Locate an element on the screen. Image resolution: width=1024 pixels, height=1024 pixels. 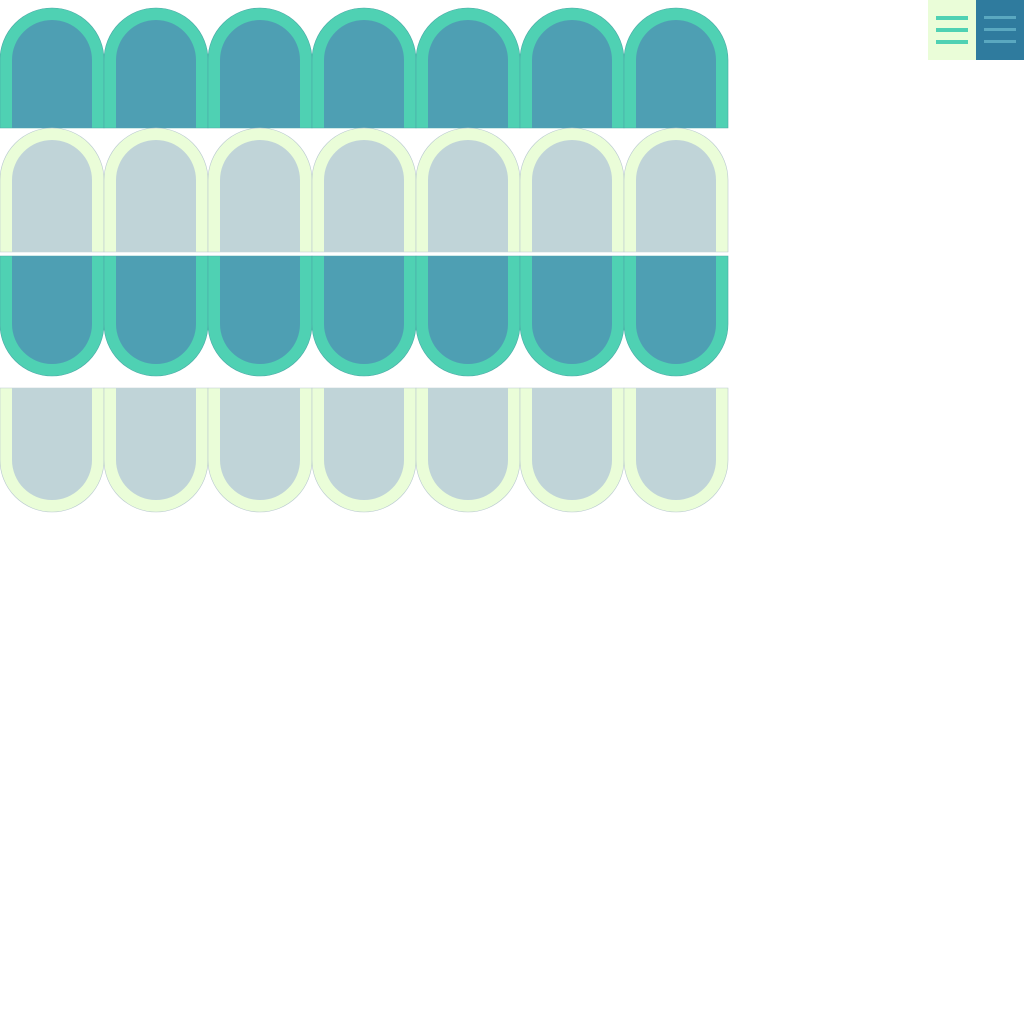
menu-button-dark is located at coordinates (1000, 30).